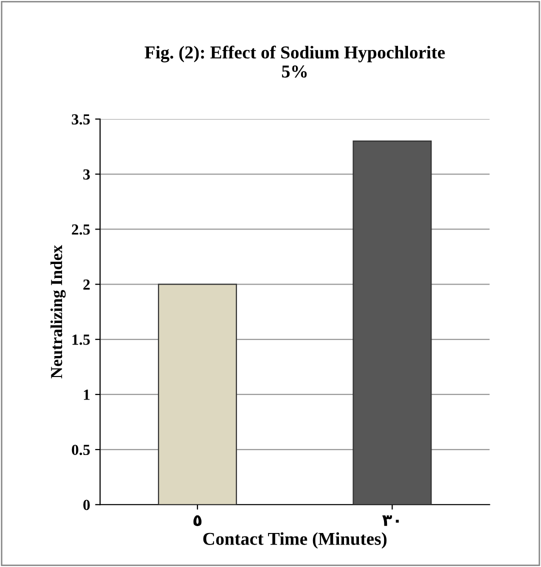 The width and height of the screenshot is (541, 567). I want to click on y-tick-label: 1, so click(87, 395).